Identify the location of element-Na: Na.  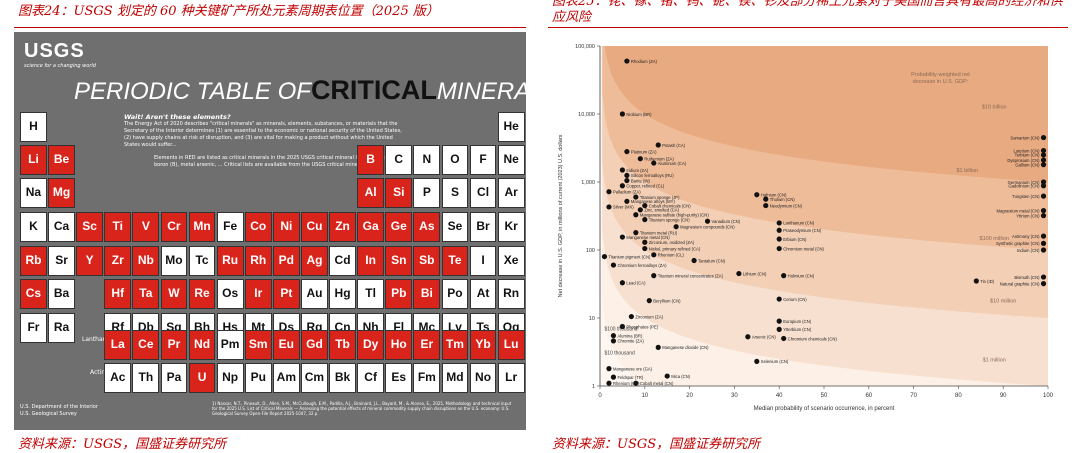
(33, 193).